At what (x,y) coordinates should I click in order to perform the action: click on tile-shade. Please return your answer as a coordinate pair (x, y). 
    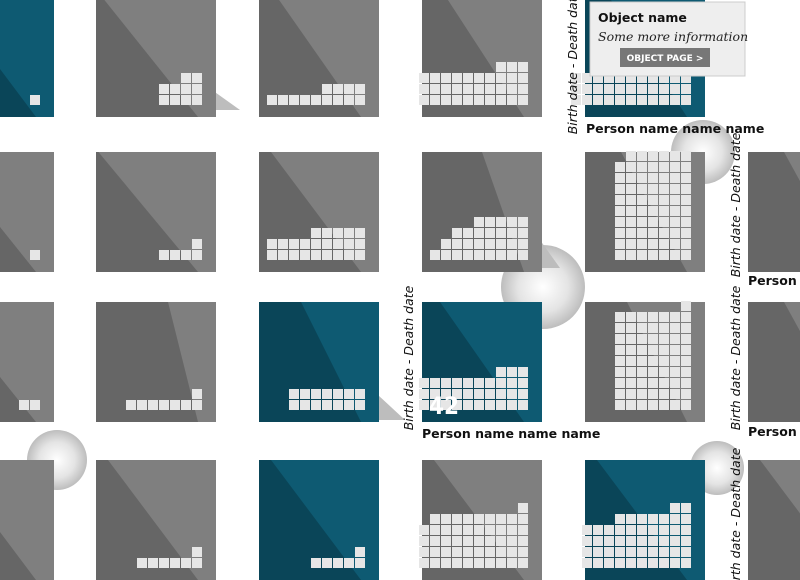
    Looking at the image, I should click on (774, 212).